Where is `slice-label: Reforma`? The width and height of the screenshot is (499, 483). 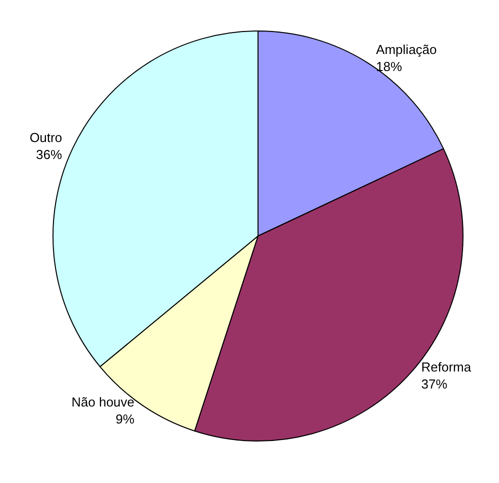
slice-label: Reforma is located at coordinates (446, 367).